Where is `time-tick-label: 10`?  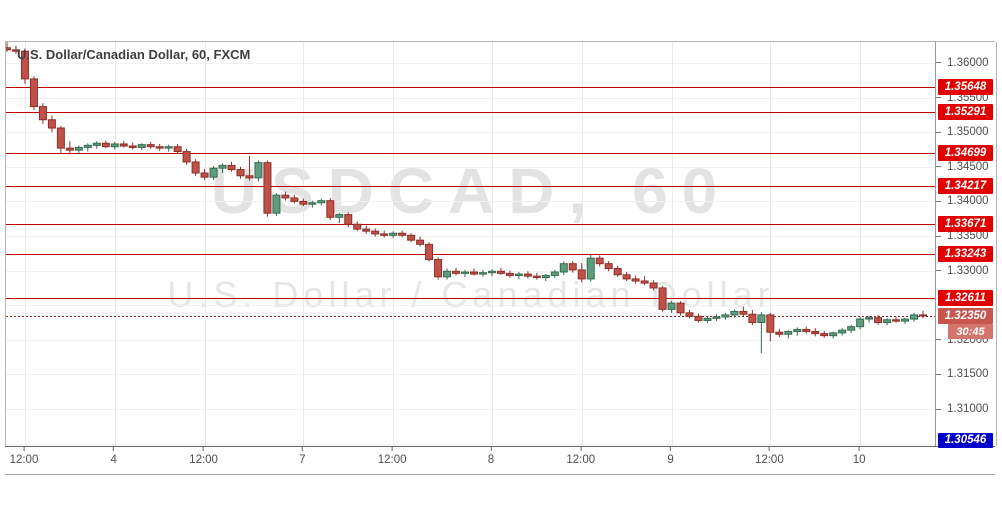
time-tick-label: 10 is located at coordinates (859, 460).